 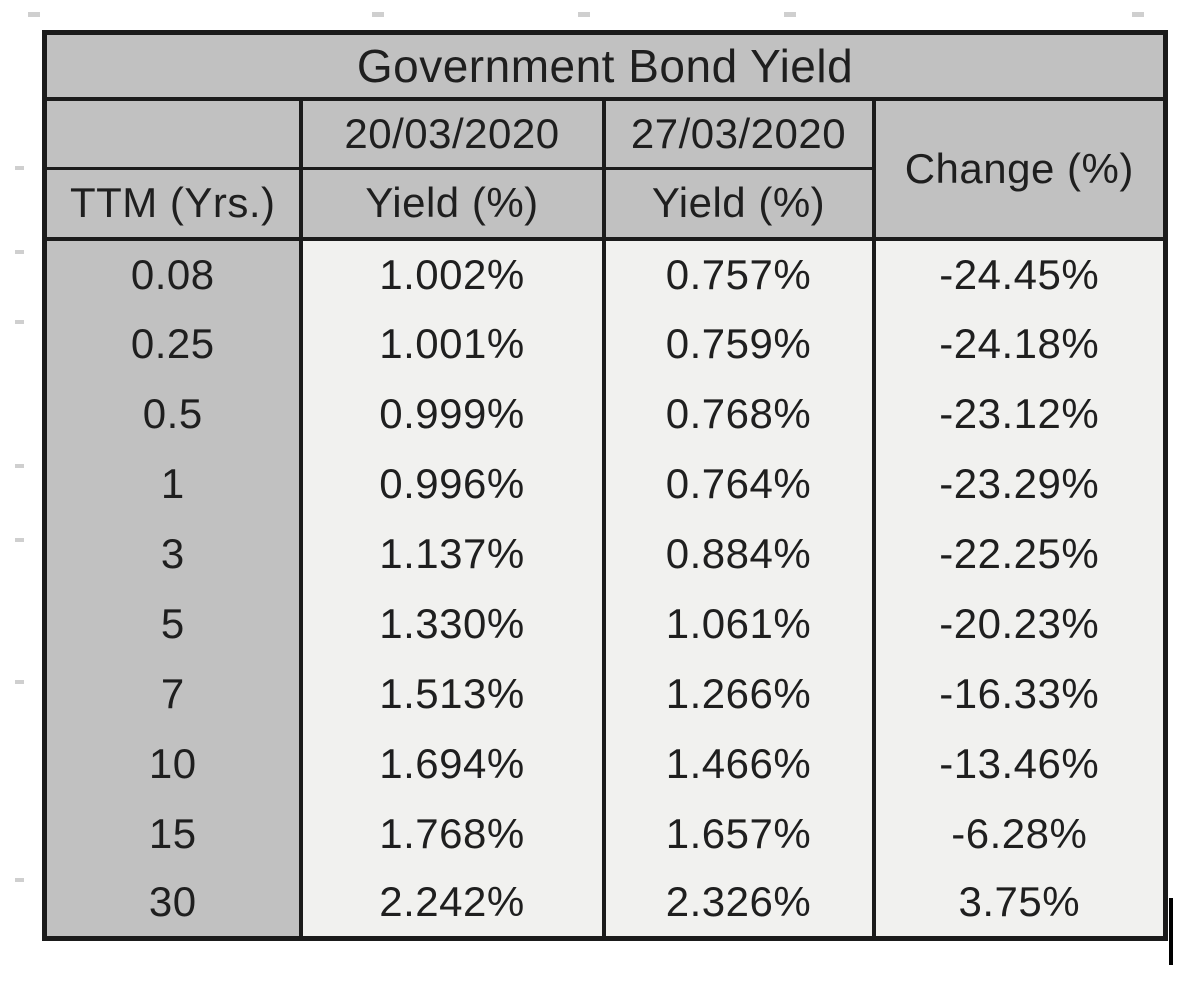 What do you see at coordinates (738, 134) in the screenshot?
I see `column-header-date-2: 27/03/2020` at bounding box center [738, 134].